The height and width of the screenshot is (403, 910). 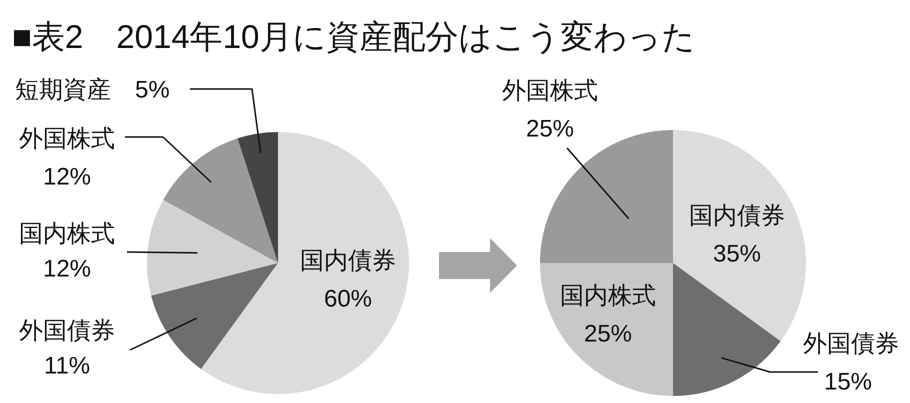 I want to click on data-label: 60%, so click(x=348, y=299).